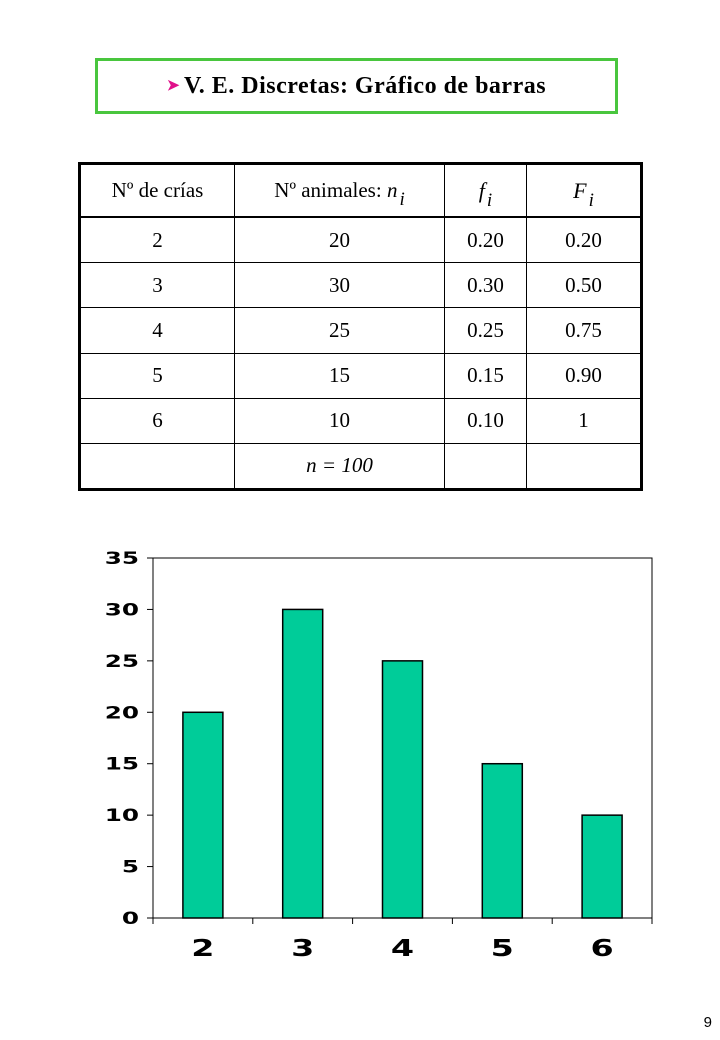 The width and height of the screenshot is (720, 1040). Describe the element at coordinates (122, 558) in the screenshot. I see `y-tick-label: 35` at that location.